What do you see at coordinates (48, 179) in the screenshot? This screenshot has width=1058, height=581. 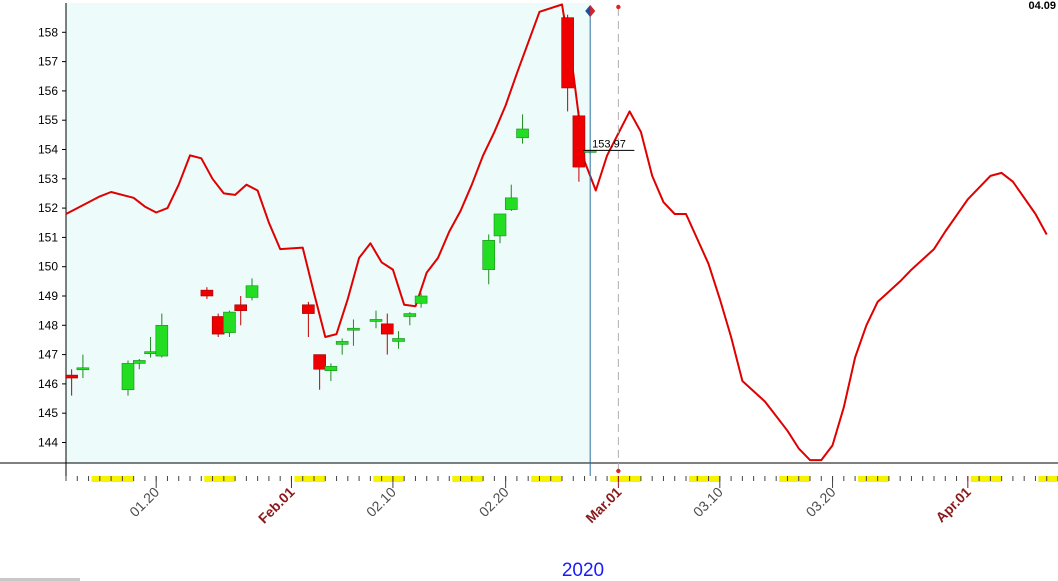 I see `y-tick-label: 153` at bounding box center [48, 179].